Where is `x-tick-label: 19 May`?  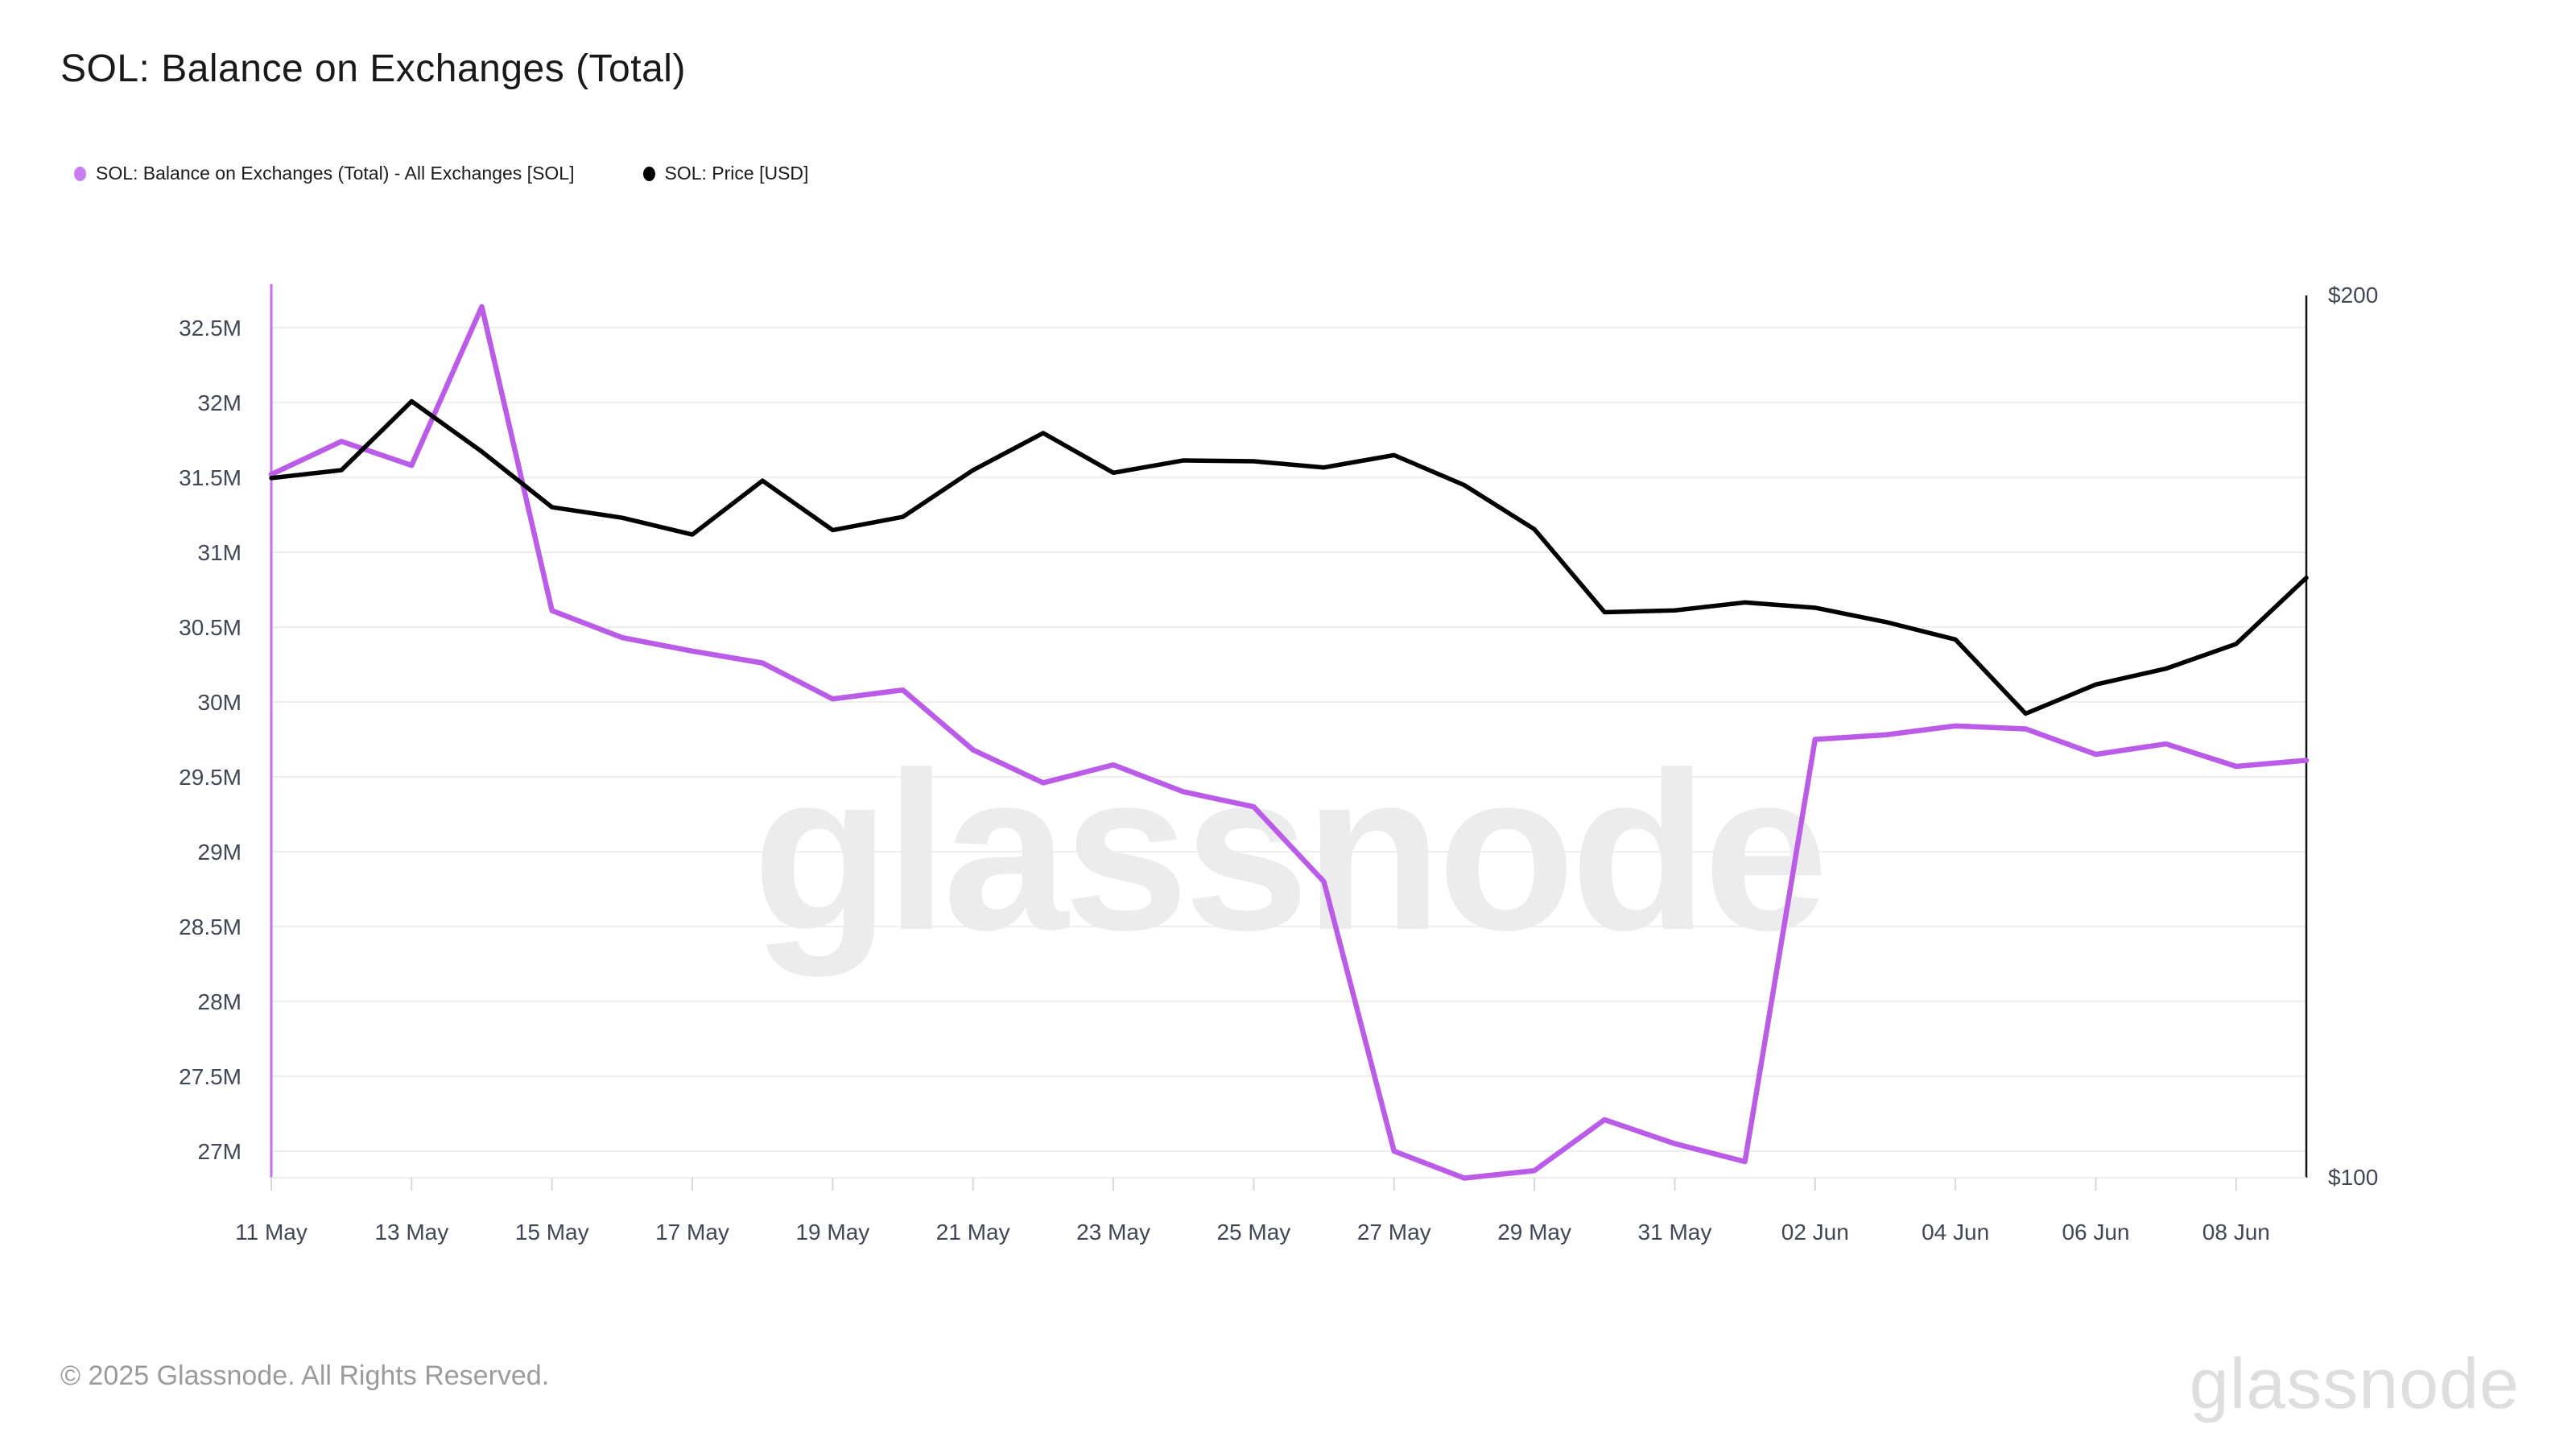 x-tick-label: 19 May is located at coordinates (832, 1232).